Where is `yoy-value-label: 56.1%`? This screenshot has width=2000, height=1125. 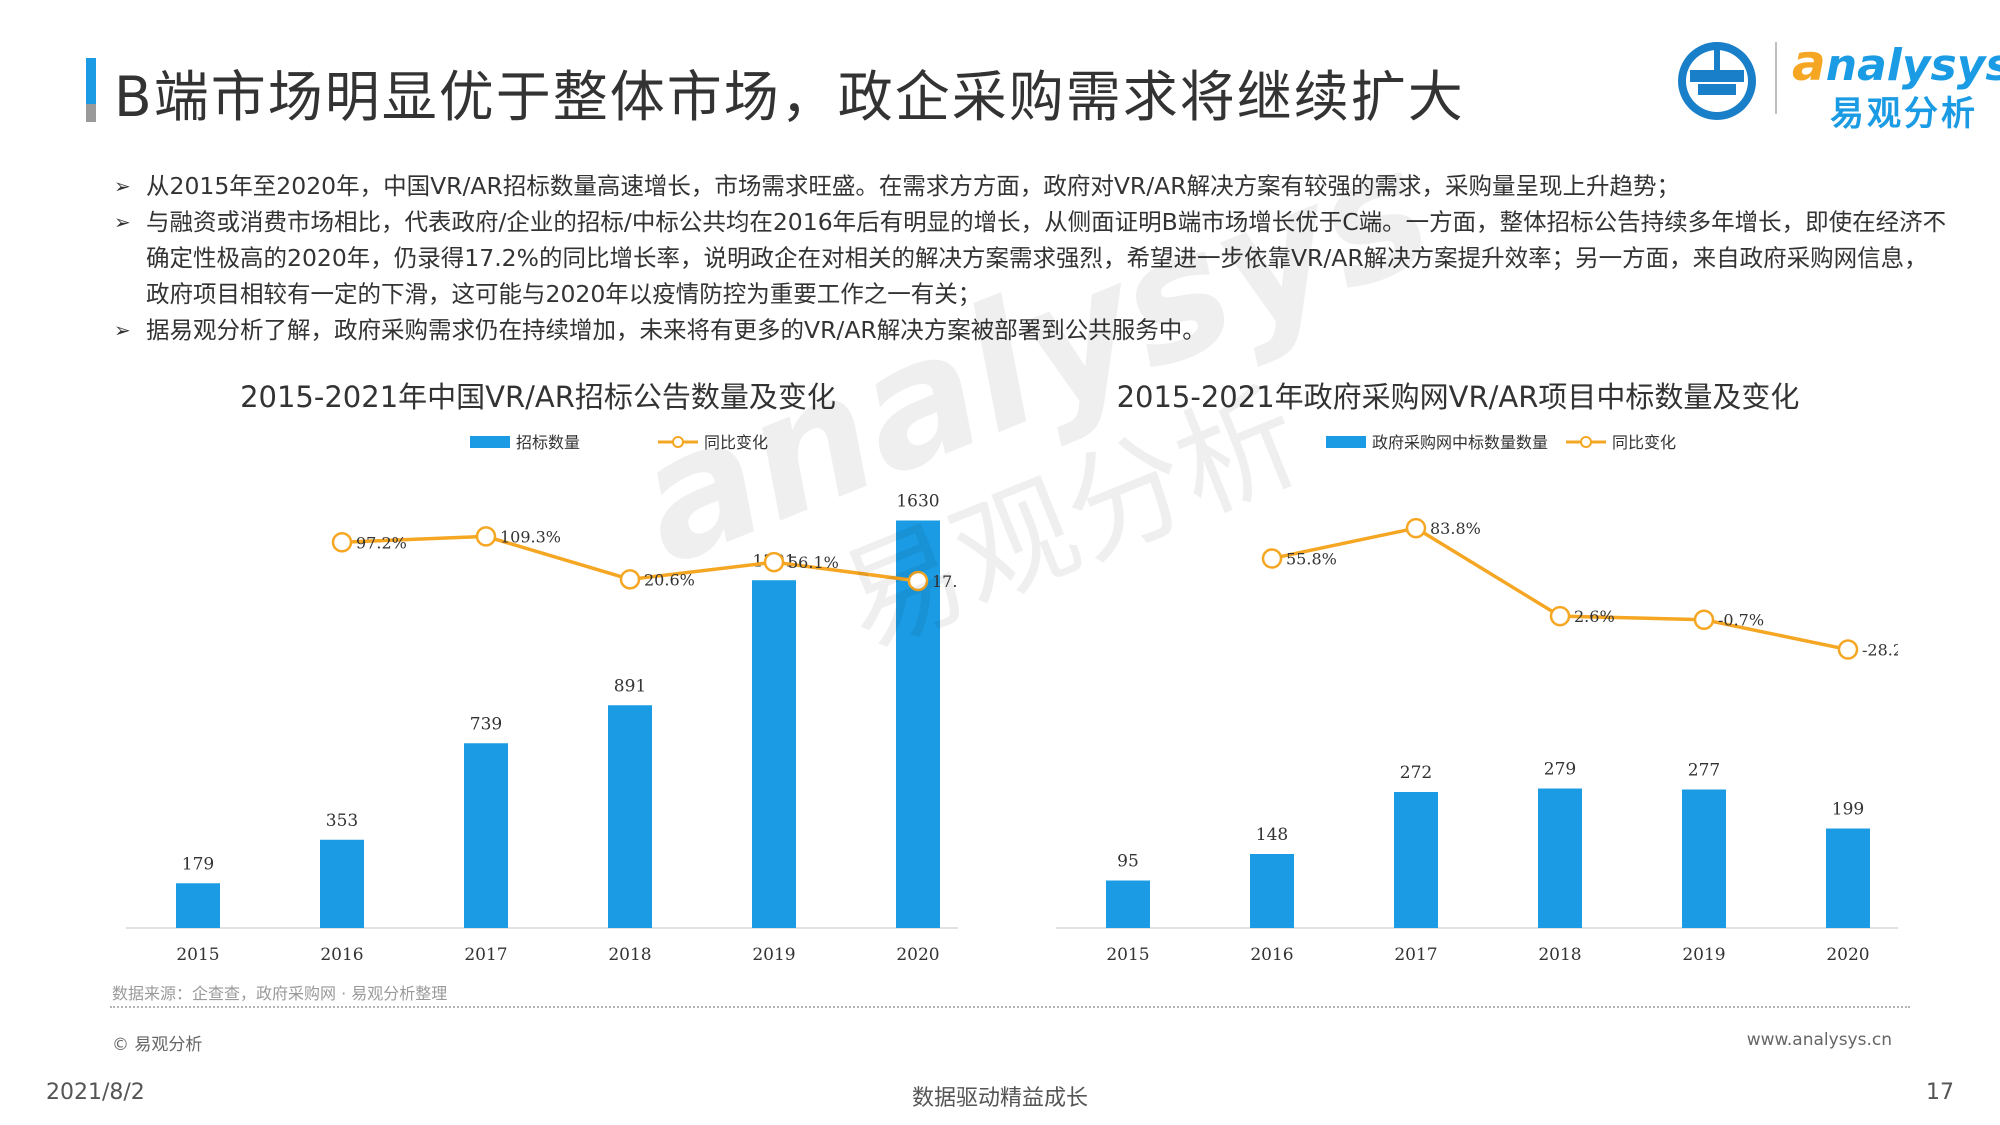
yoy-value-label: 56.1% is located at coordinates (813, 562).